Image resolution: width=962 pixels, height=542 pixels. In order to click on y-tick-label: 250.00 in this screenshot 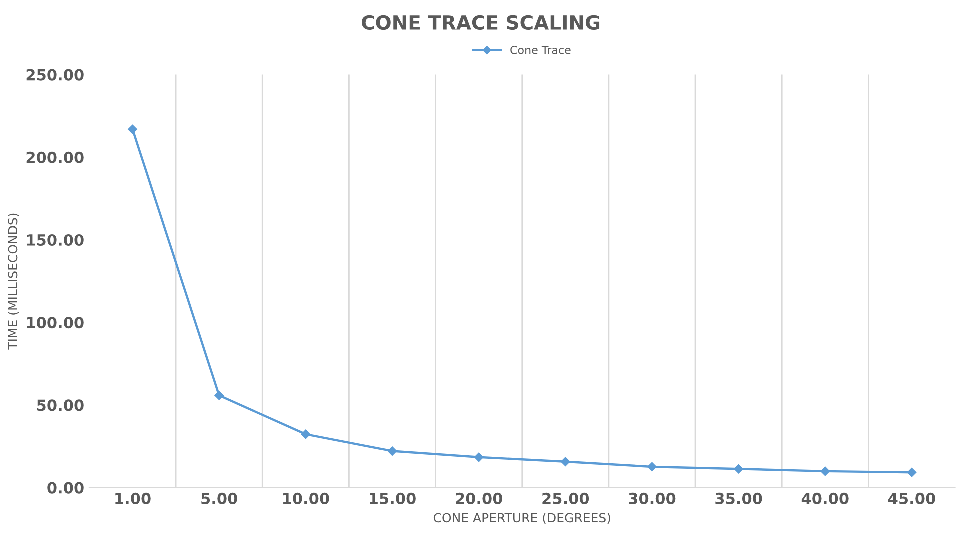, I will do `click(55, 75)`.